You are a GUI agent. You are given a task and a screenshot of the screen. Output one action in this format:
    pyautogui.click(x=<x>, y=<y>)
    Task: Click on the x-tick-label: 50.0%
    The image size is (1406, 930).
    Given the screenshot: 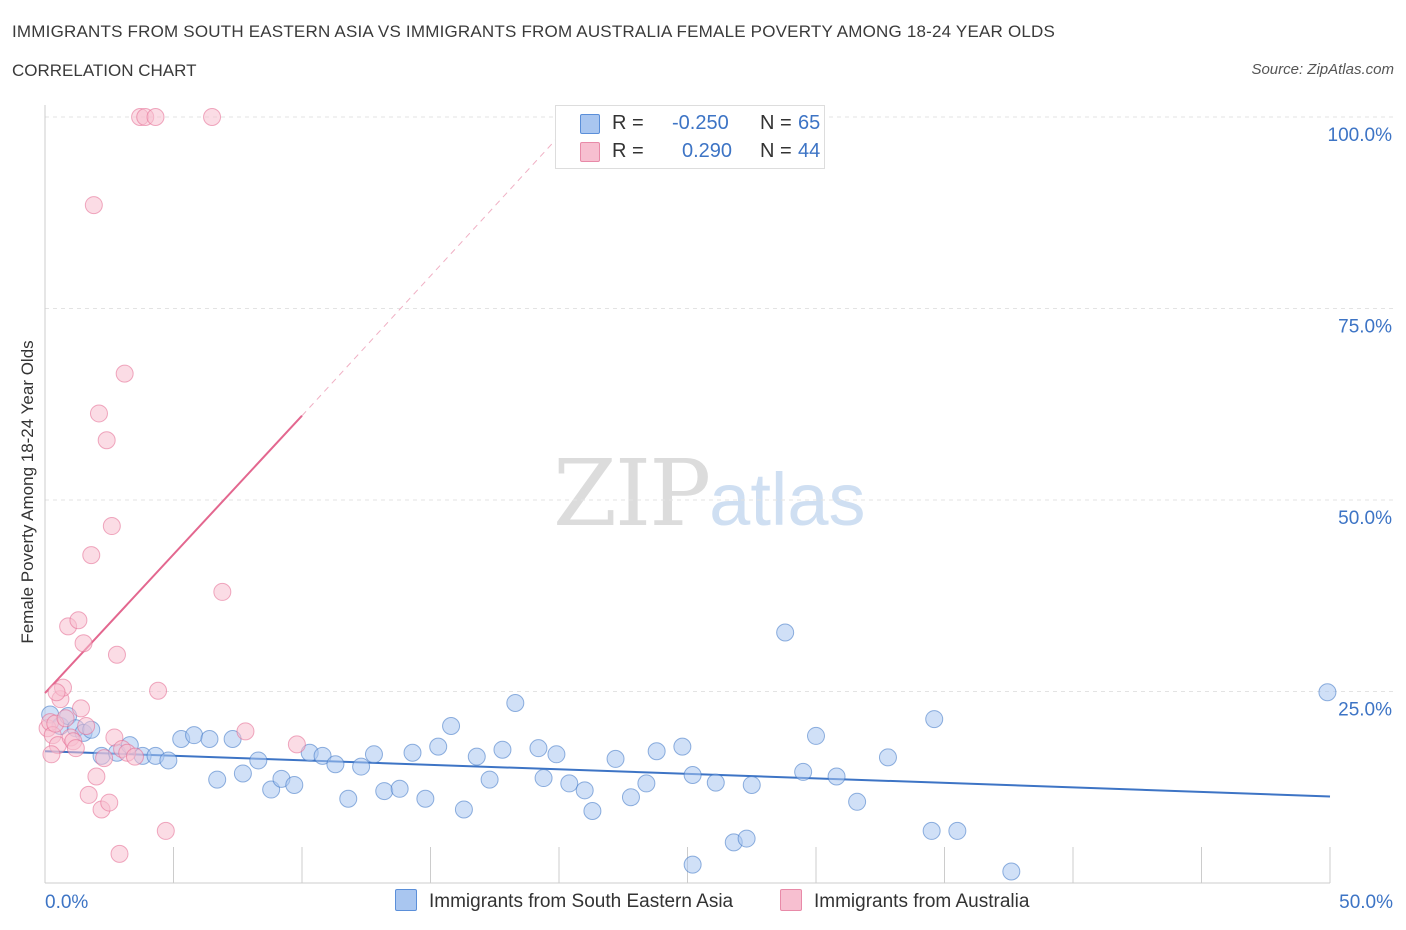 What is the action you would take?
    pyautogui.click(x=1366, y=902)
    